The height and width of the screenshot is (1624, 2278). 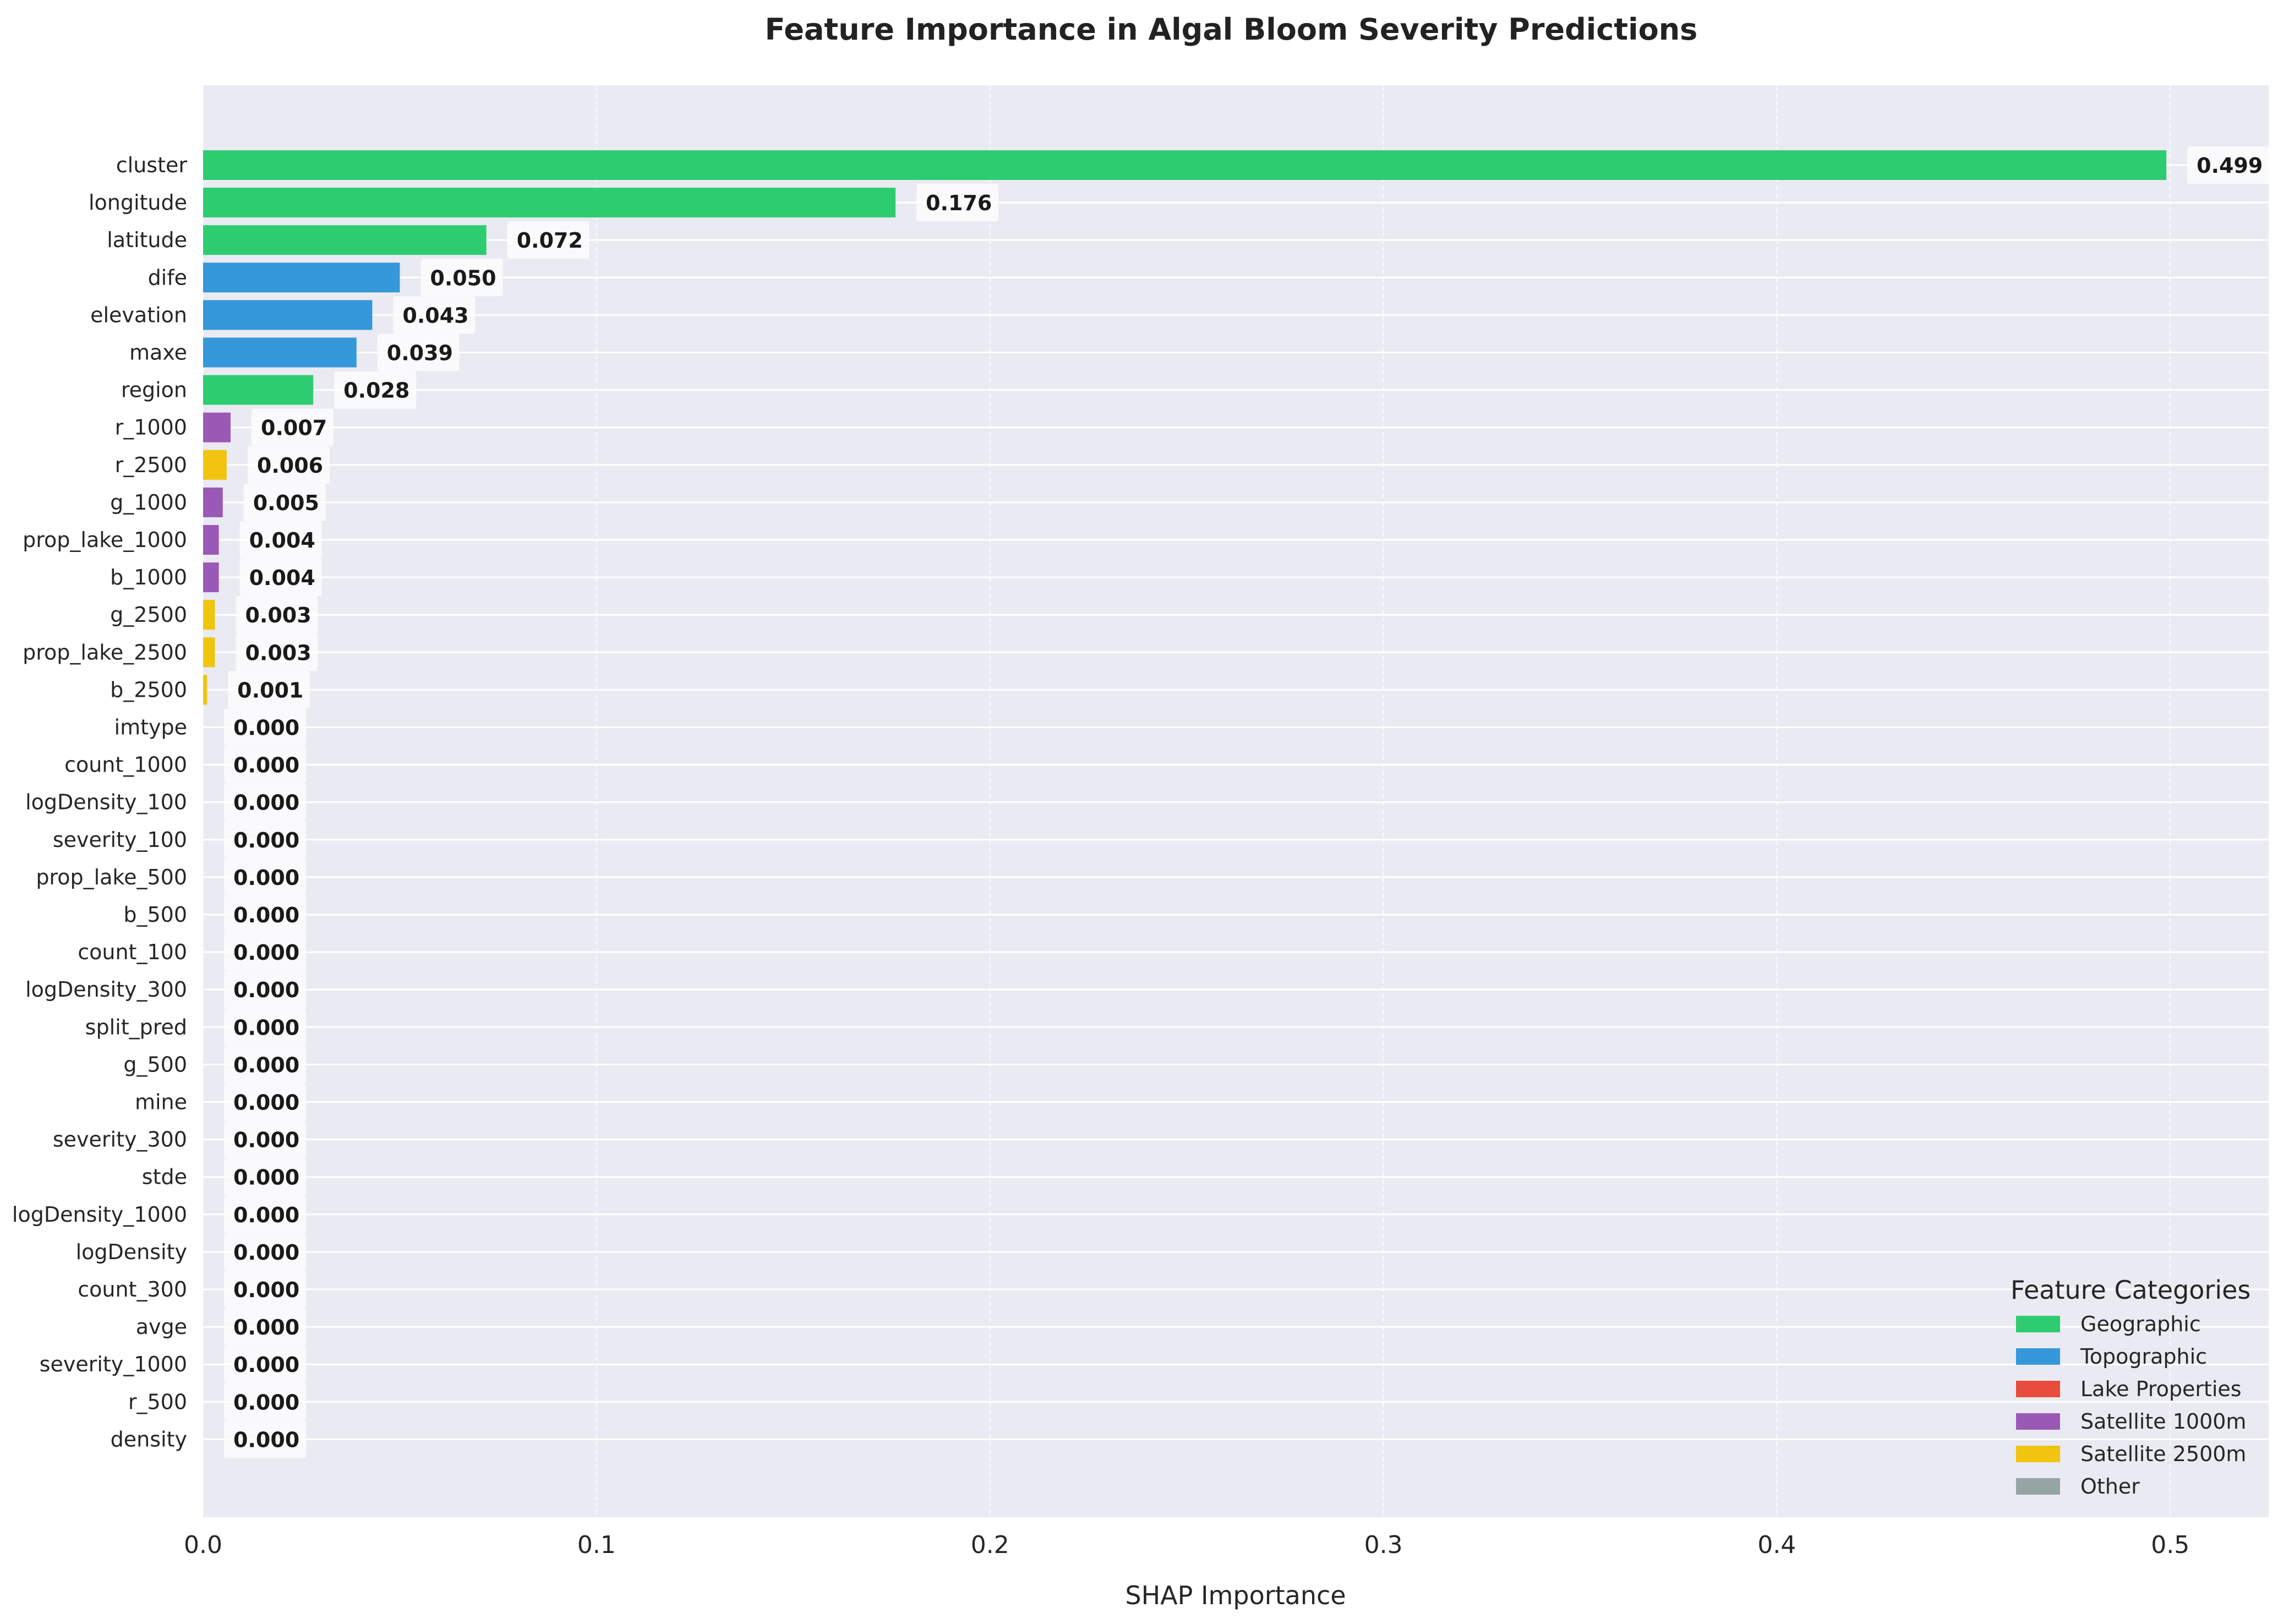 I want to click on legend-entry: Satellite 2500m, so click(x=2163, y=1454).